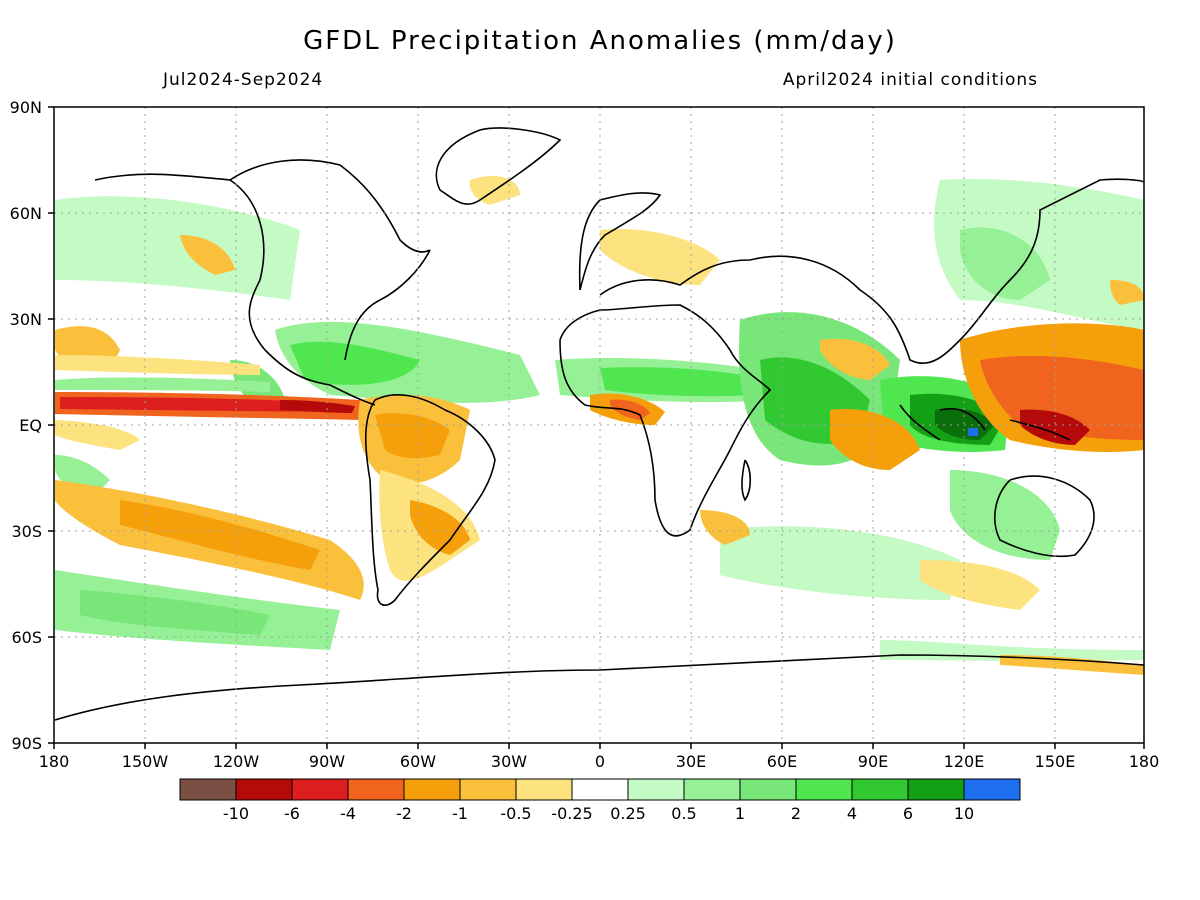 The image size is (1200, 900). I want to click on lat-label: 30N, so click(26, 319).